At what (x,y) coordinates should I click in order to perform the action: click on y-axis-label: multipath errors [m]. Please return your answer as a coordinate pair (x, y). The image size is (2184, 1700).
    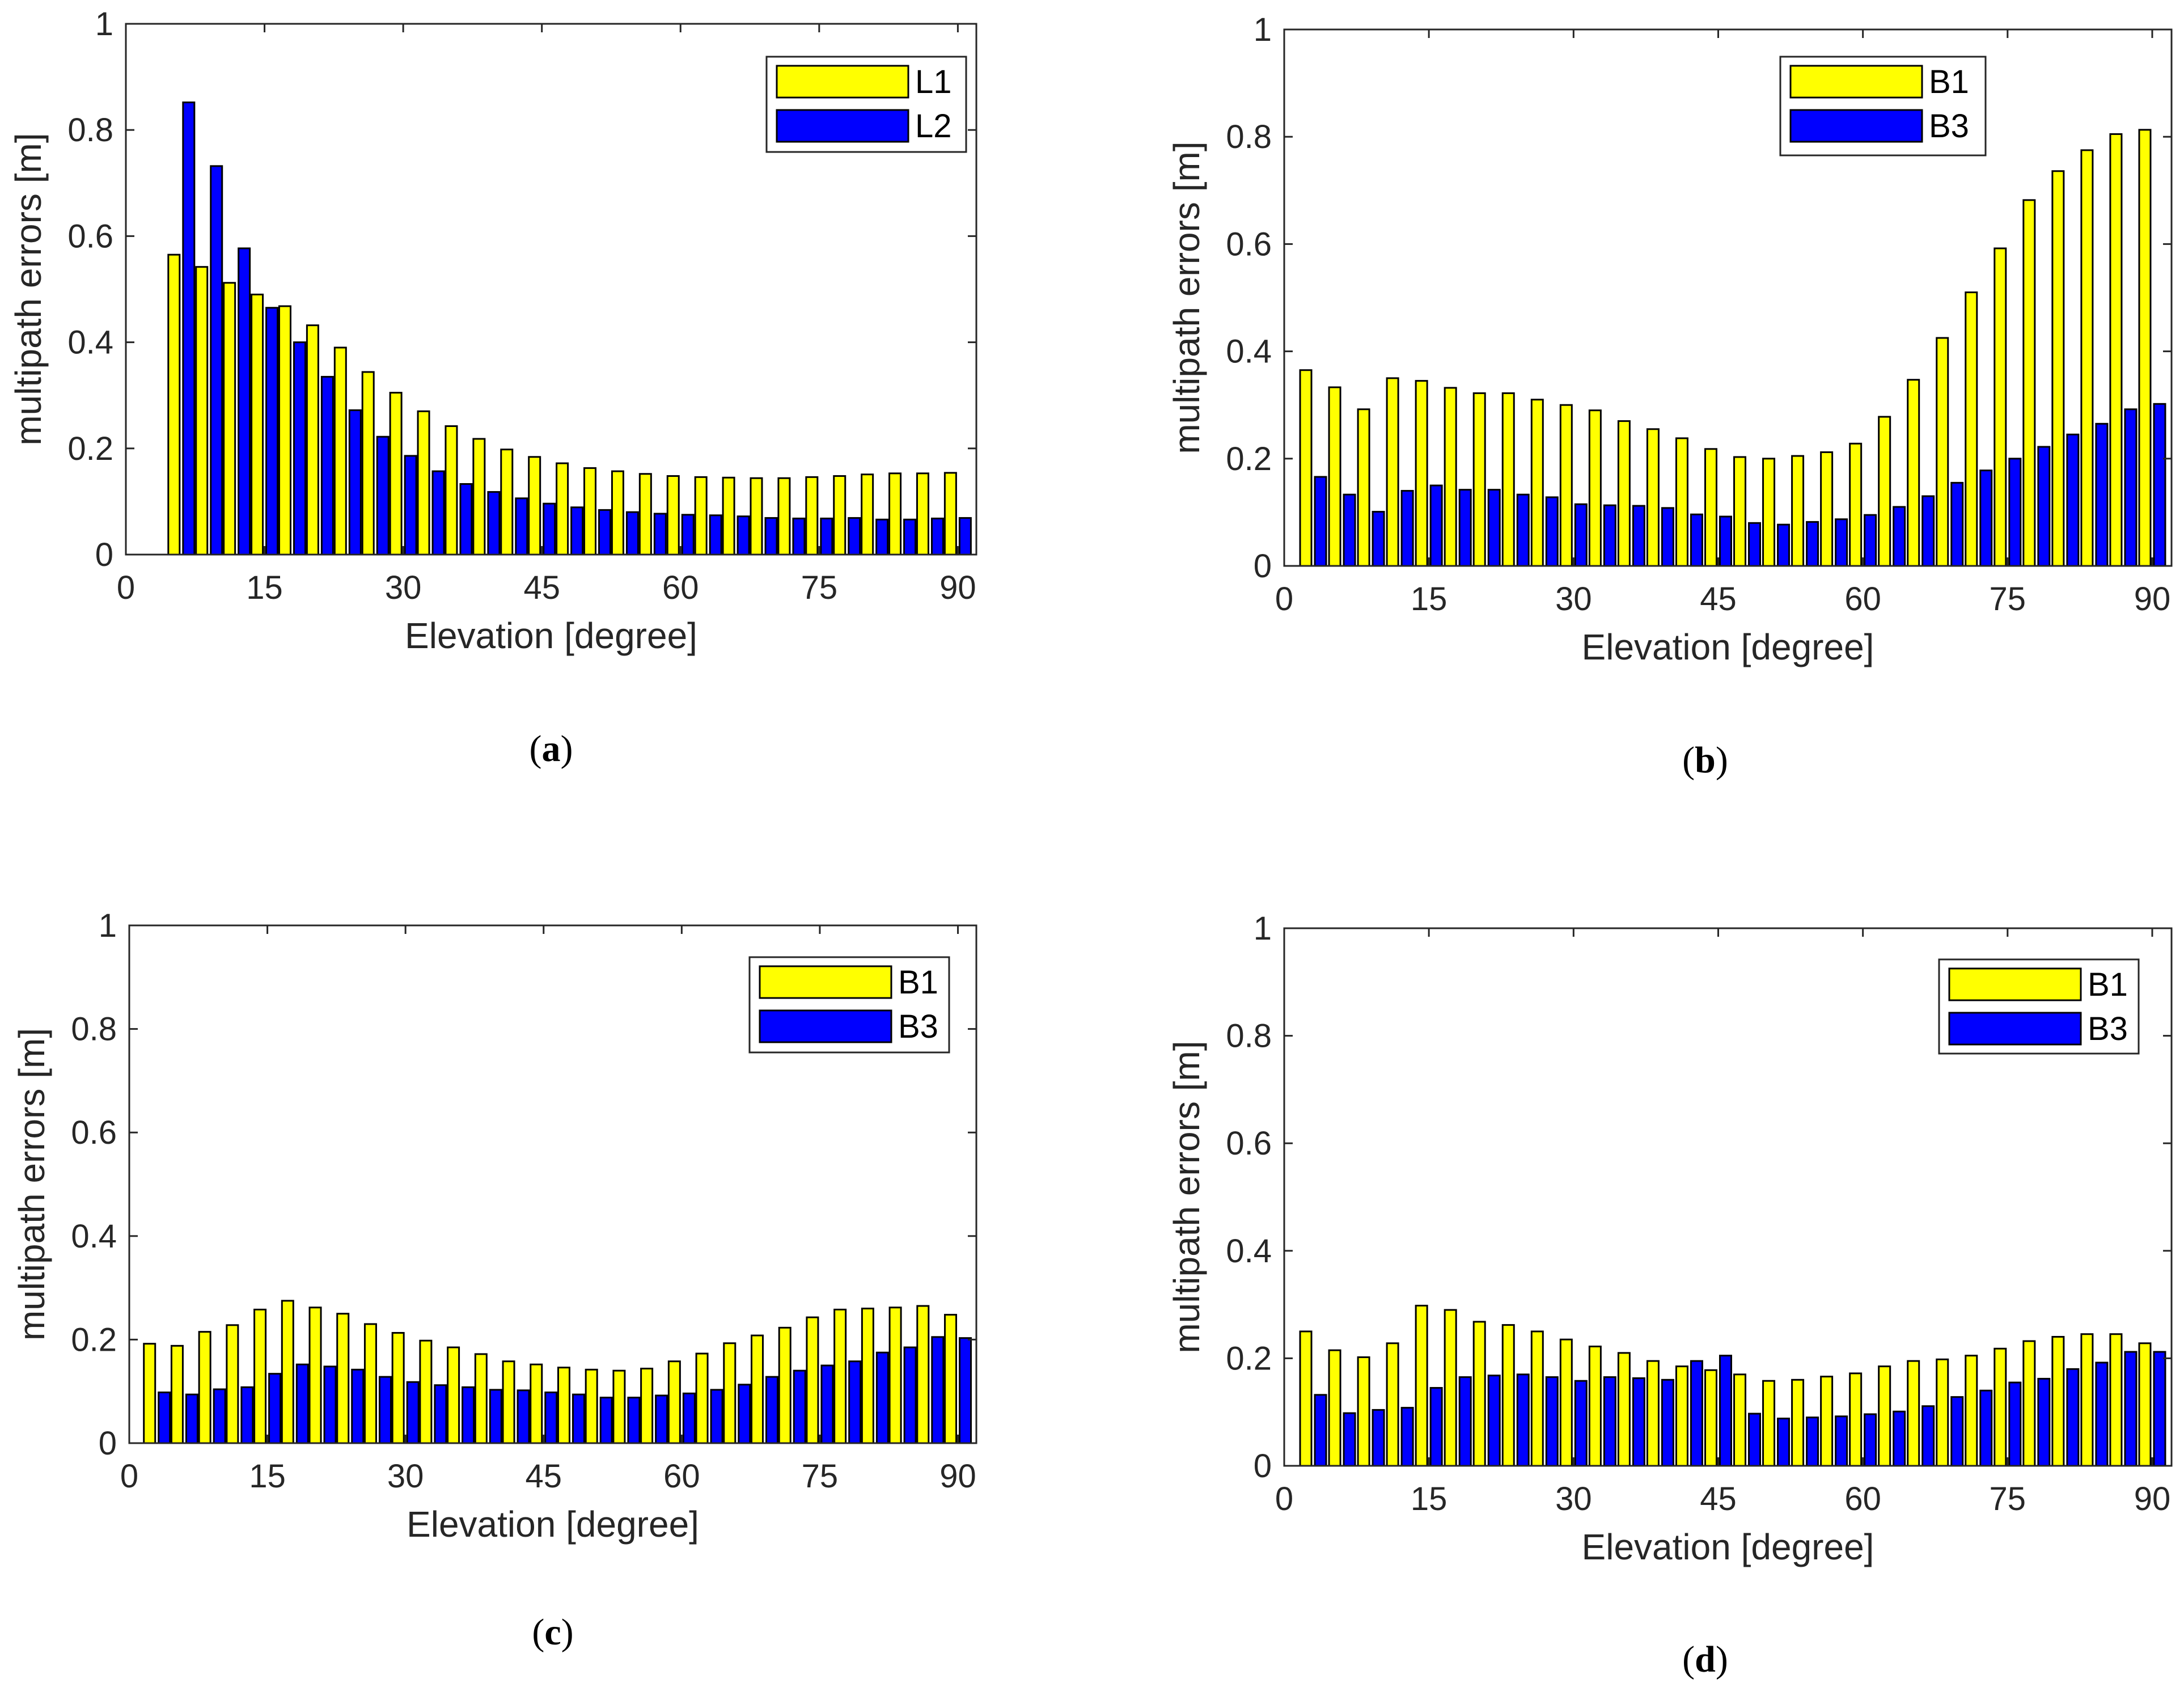
    Looking at the image, I should click on (31, 1184).